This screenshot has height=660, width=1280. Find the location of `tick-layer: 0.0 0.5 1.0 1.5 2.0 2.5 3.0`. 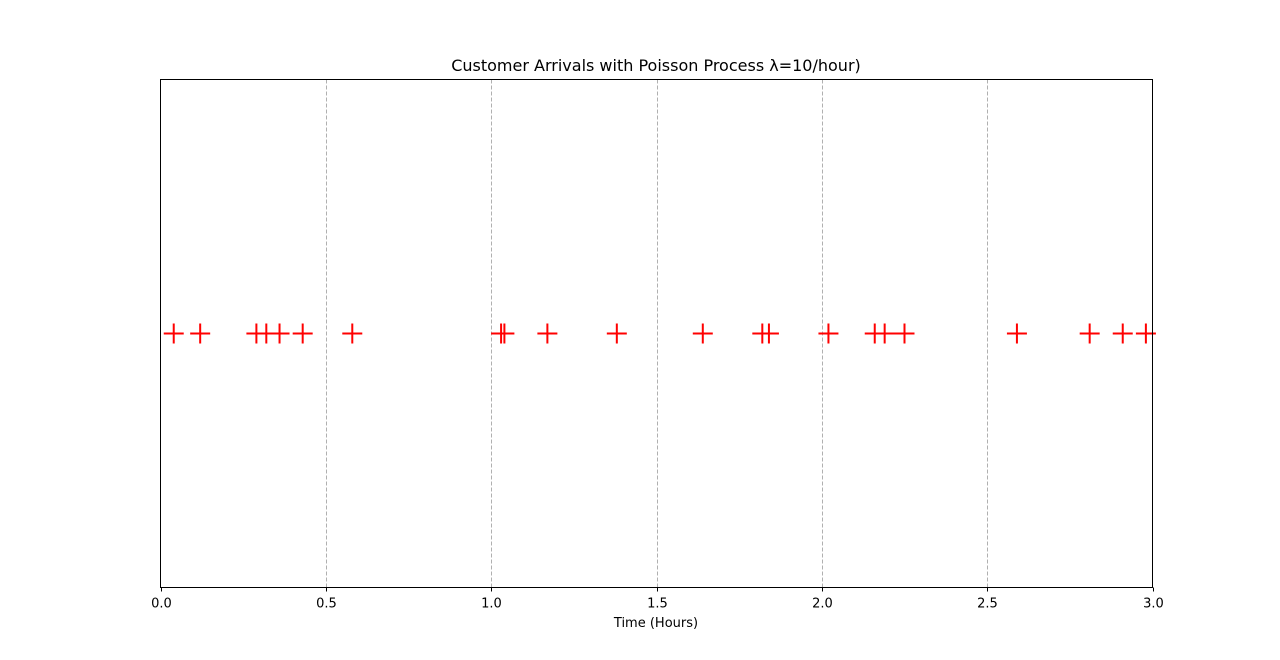

tick-layer: 0.0 0.5 1.0 1.5 2.0 2.5 3.0 is located at coordinates (657, 599).